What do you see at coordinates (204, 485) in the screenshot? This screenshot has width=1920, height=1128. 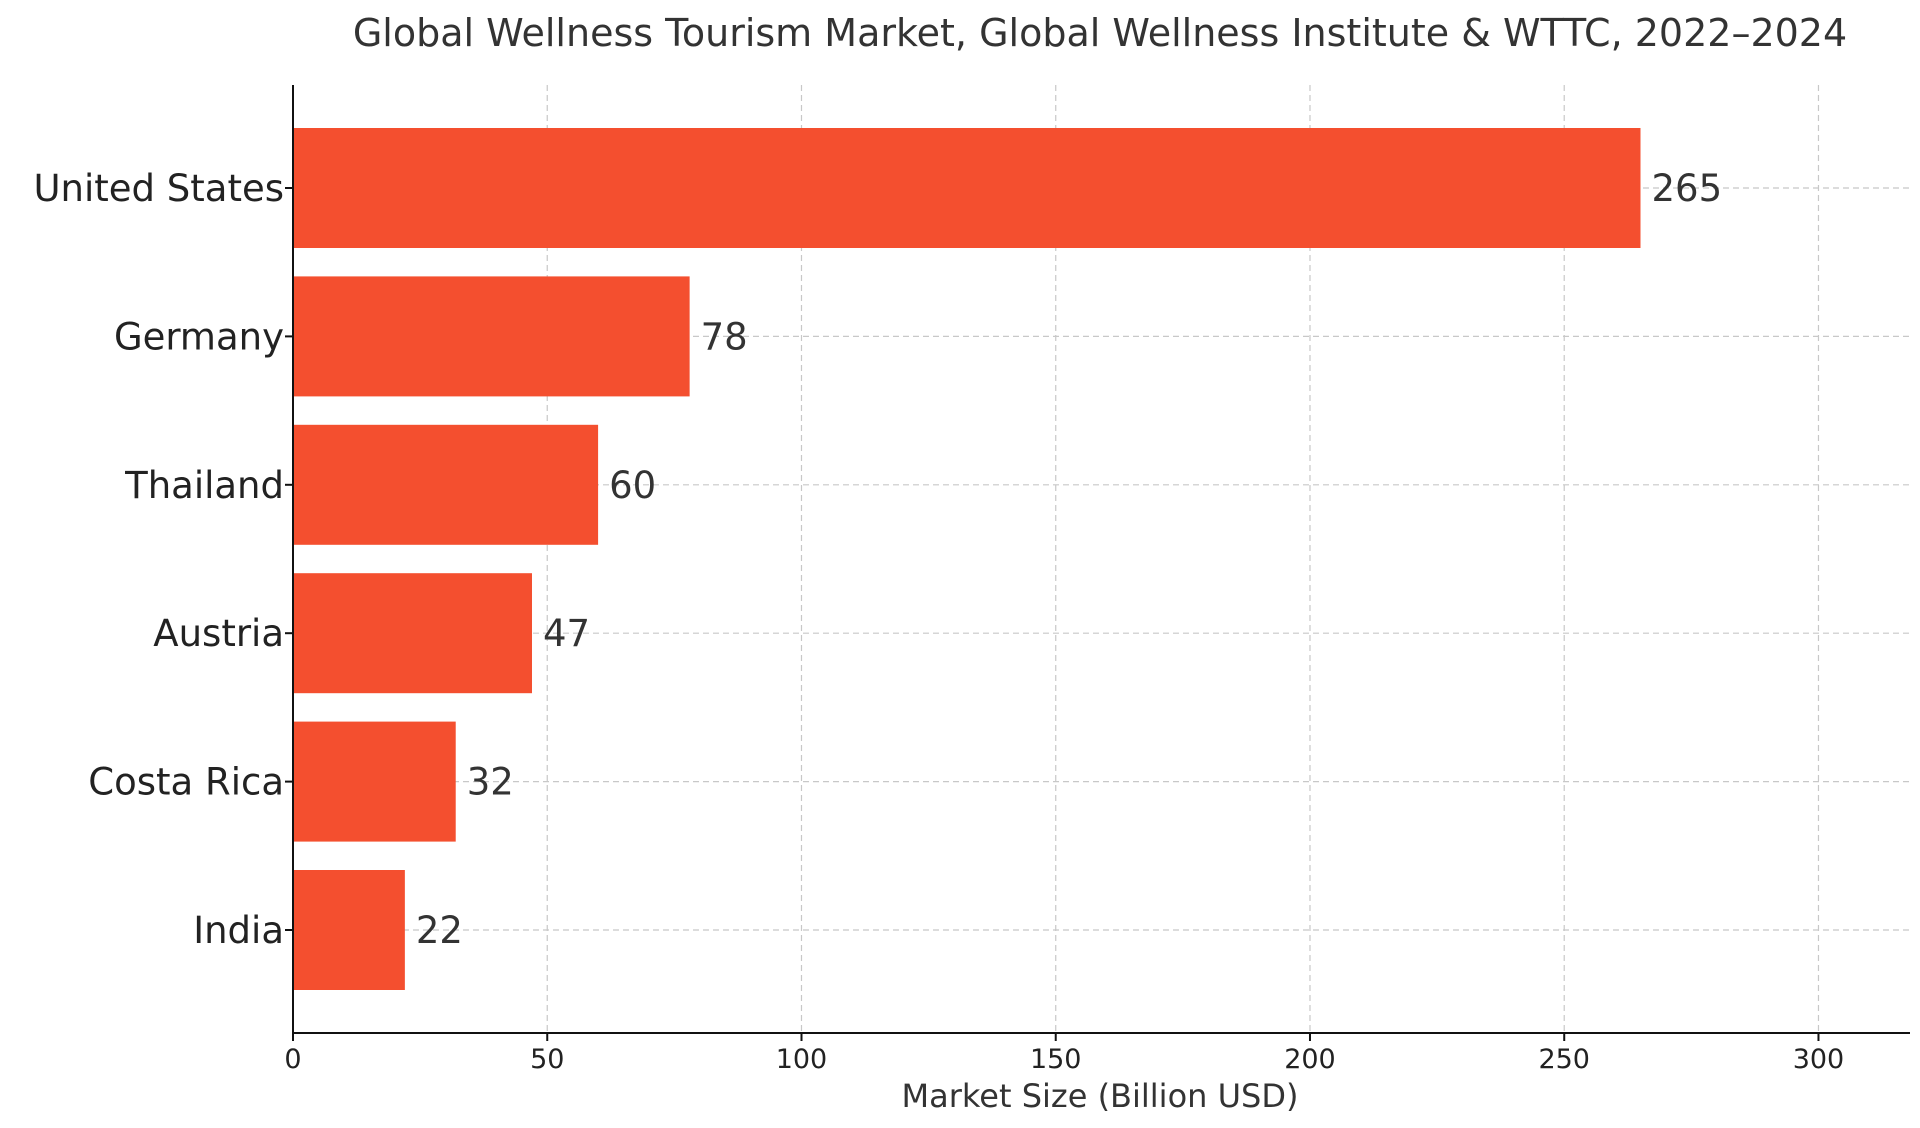 I see `category-label: Thailand` at bounding box center [204, 485].